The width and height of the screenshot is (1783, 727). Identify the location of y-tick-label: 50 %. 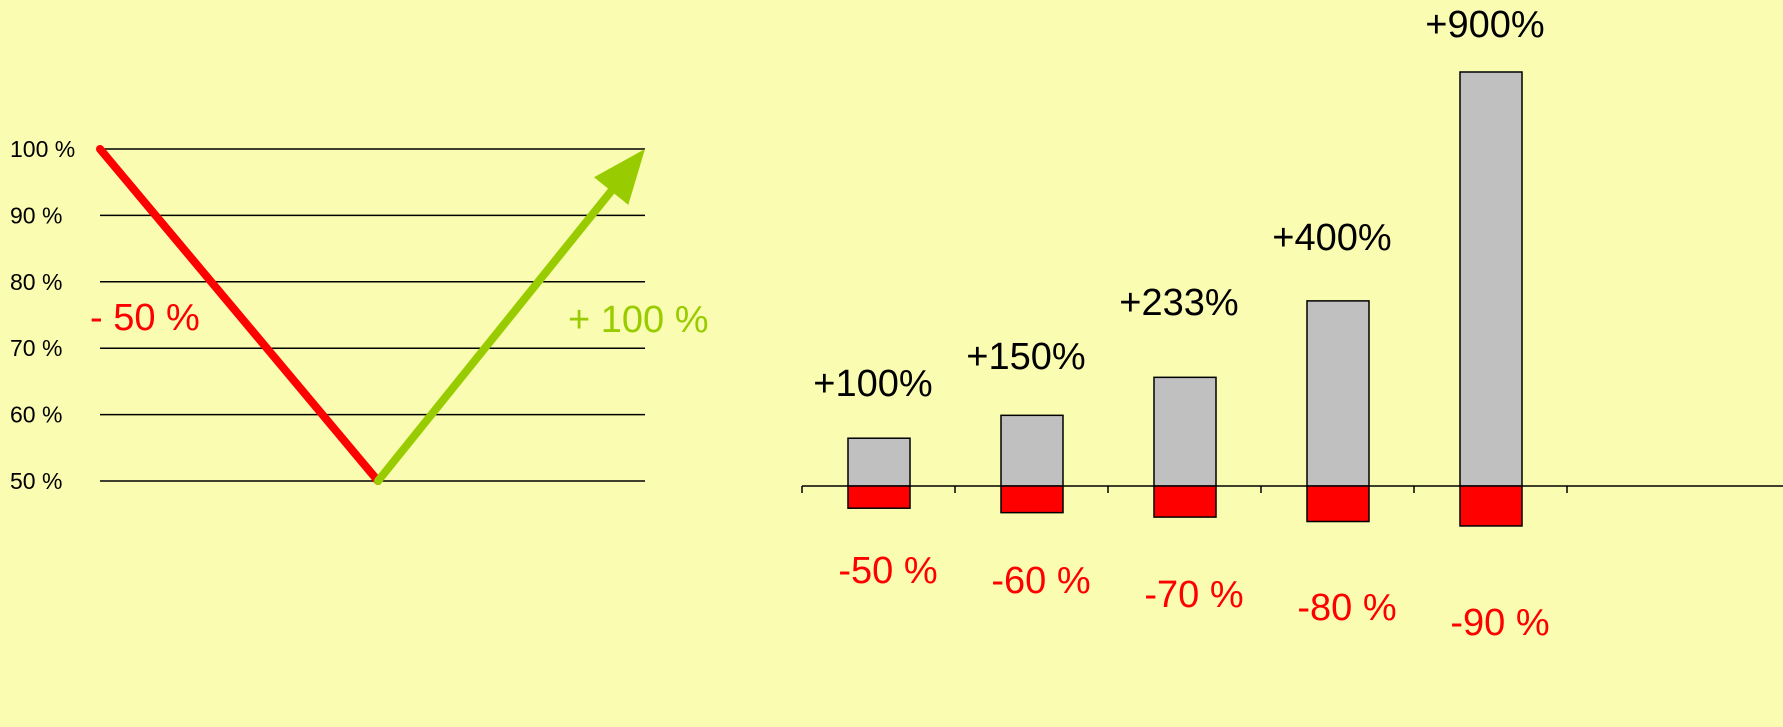
(36, 481).